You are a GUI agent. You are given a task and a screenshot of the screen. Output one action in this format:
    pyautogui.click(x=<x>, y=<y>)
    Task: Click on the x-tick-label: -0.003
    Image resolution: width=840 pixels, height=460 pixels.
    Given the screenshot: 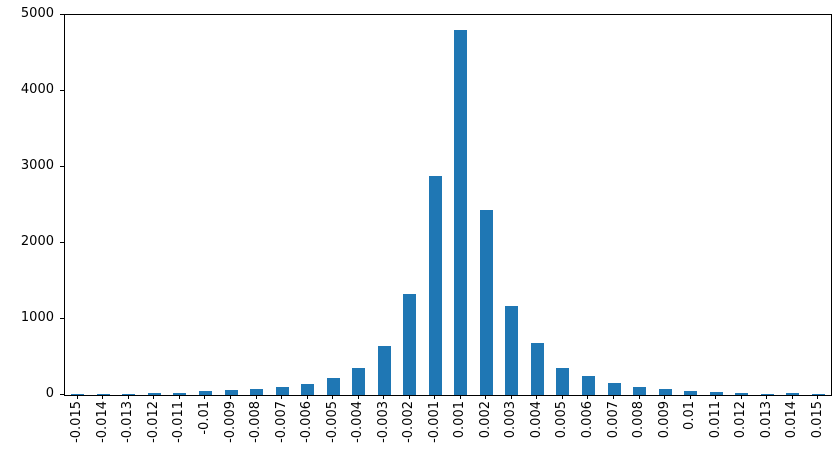 What is the action you would take?
    pyautogui.click(x=383, y=422)
    